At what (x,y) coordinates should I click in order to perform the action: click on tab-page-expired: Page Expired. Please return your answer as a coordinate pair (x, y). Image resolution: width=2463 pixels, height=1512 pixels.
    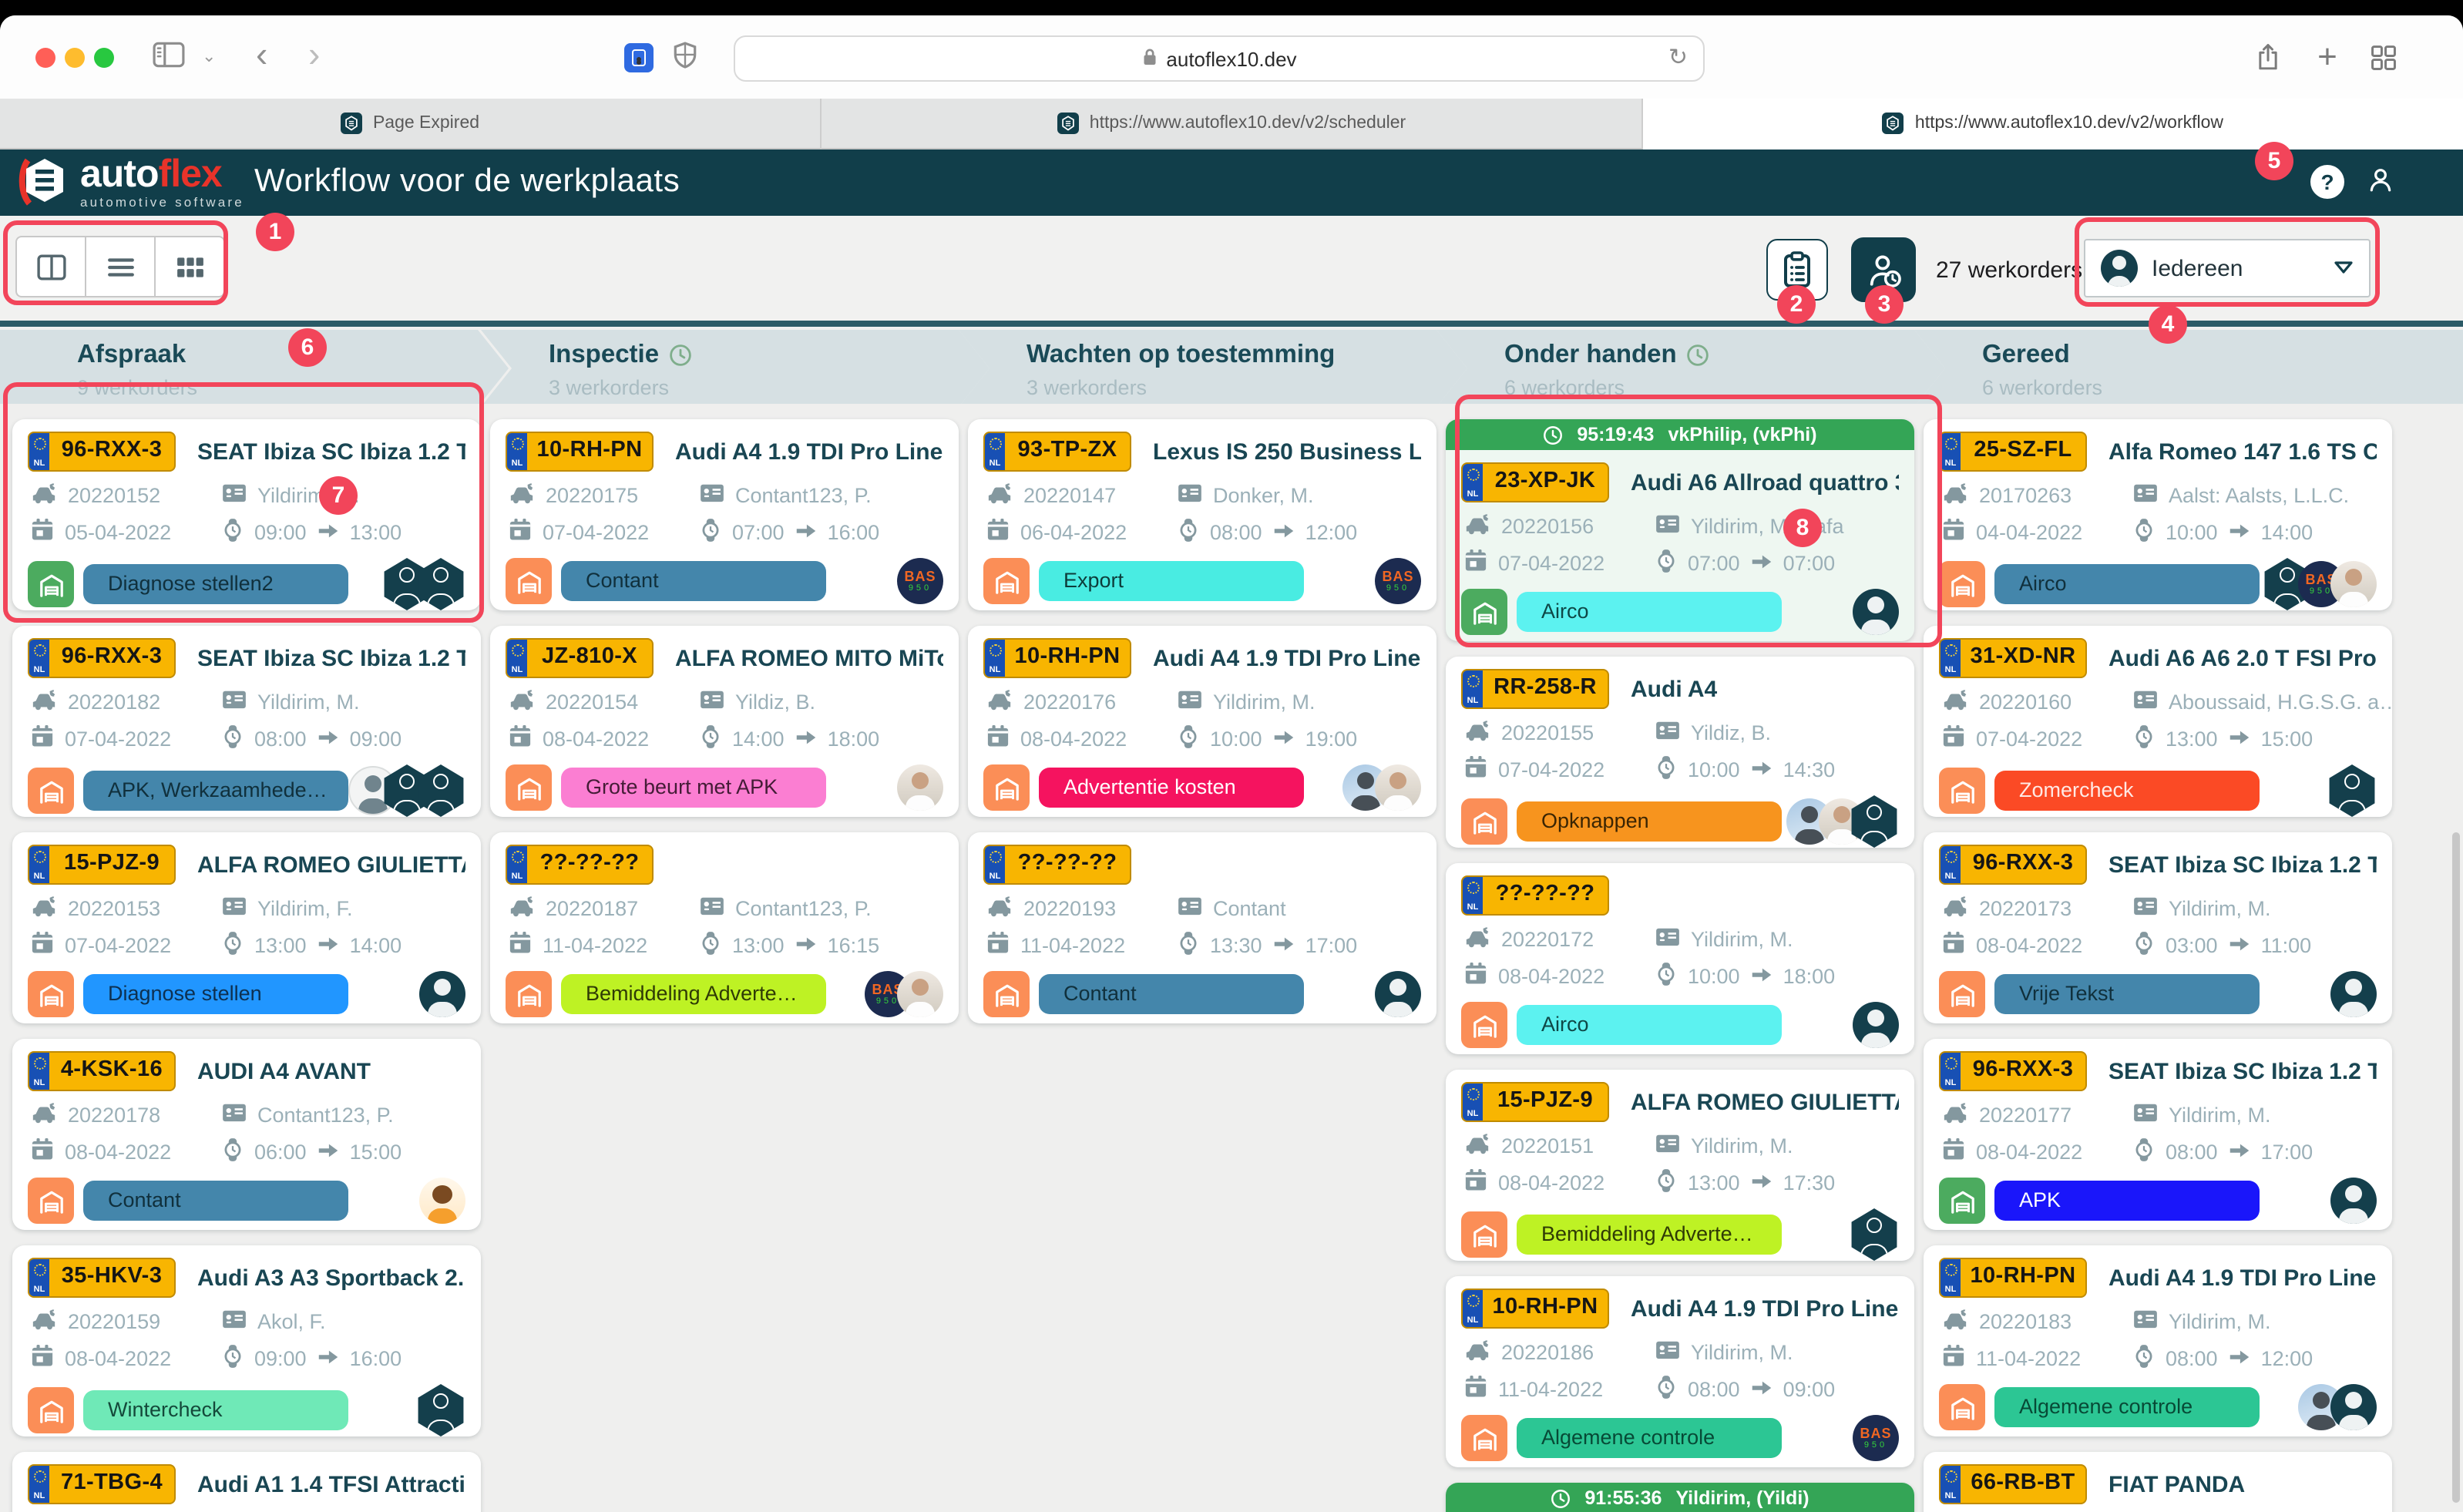
    Looking at the image, I should click on (411, 125).